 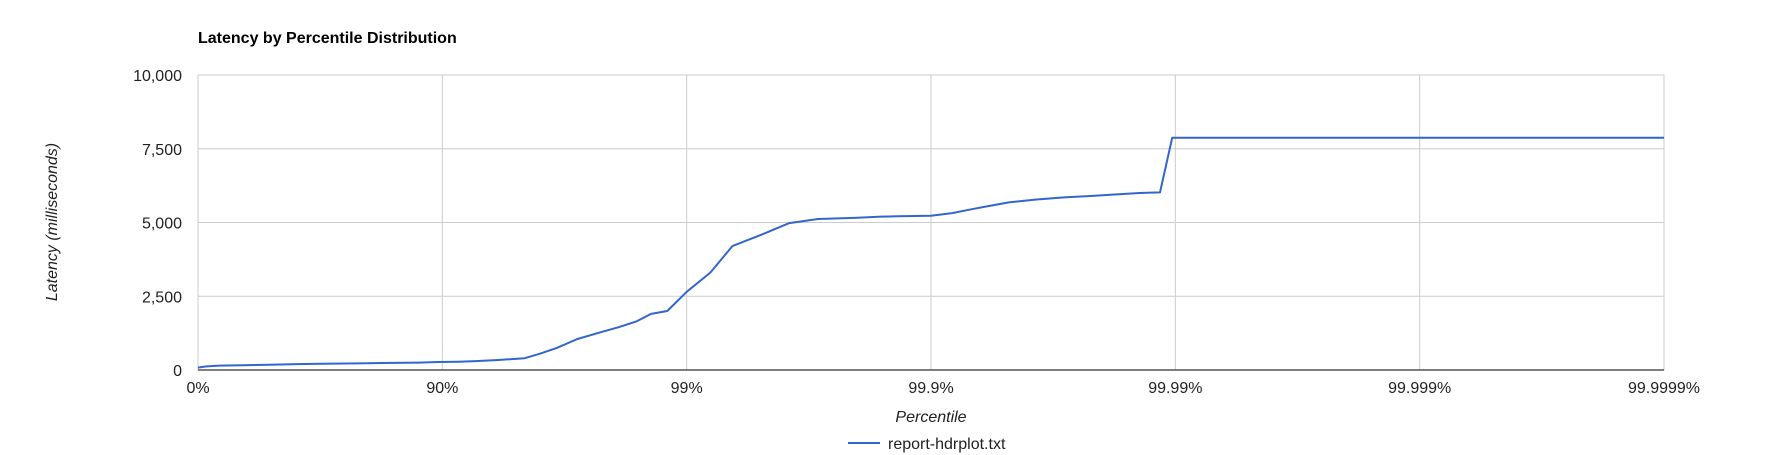 I want to click on x-tick-label: 0%, so click(x=197, y=388).